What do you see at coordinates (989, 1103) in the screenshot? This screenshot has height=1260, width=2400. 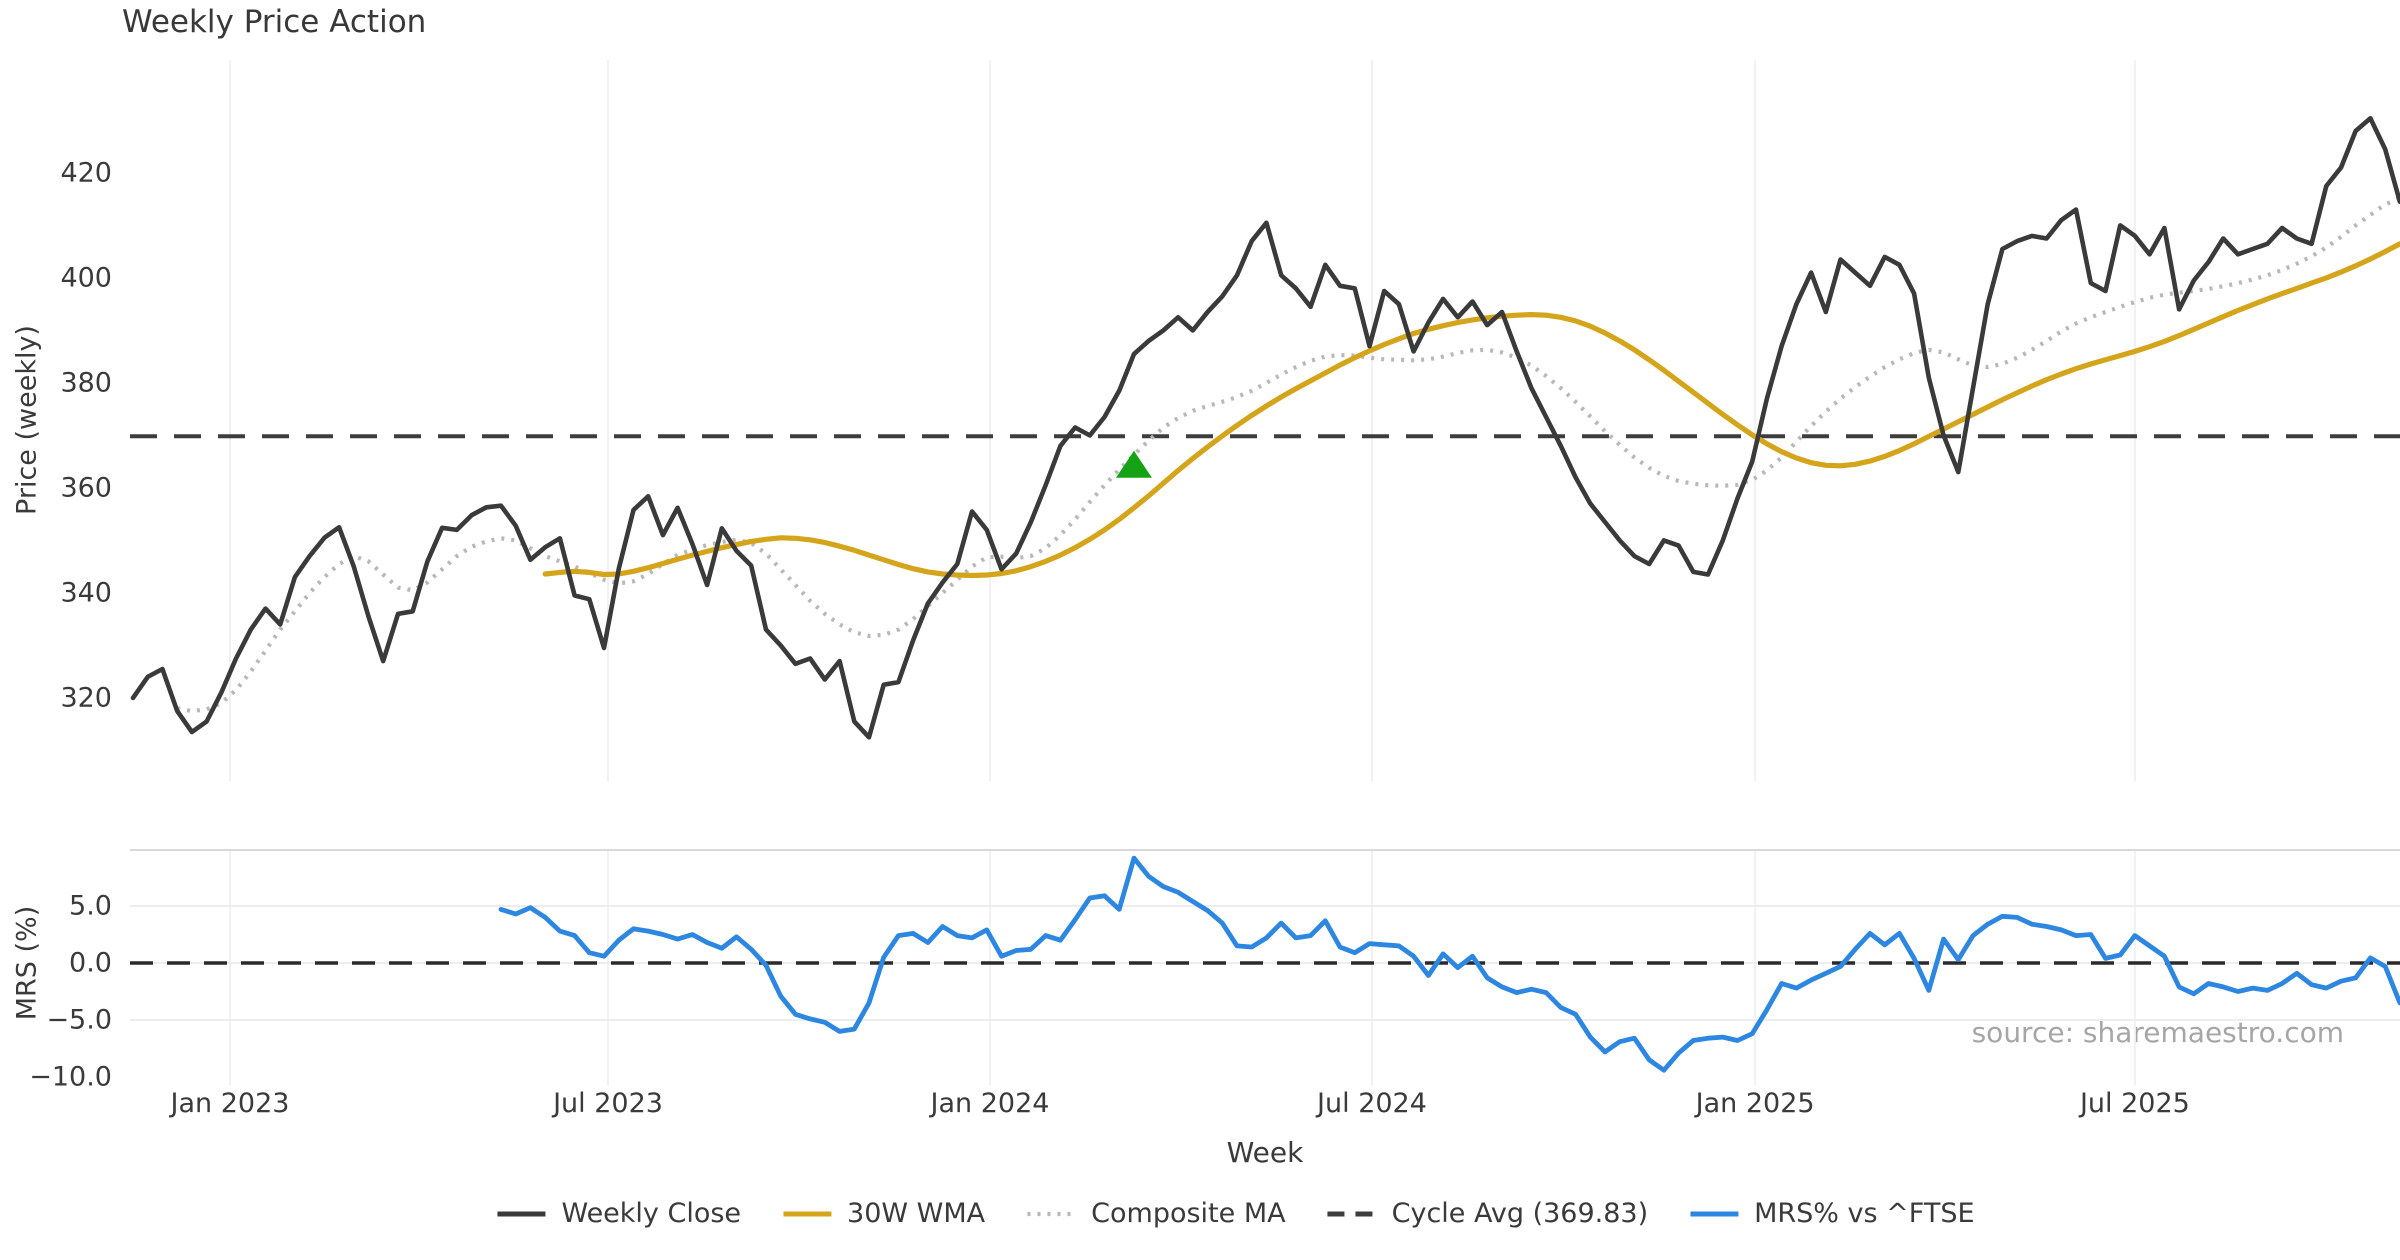 I see `x-tick-label: Jan 2024` at bounding box center [989, 1103].